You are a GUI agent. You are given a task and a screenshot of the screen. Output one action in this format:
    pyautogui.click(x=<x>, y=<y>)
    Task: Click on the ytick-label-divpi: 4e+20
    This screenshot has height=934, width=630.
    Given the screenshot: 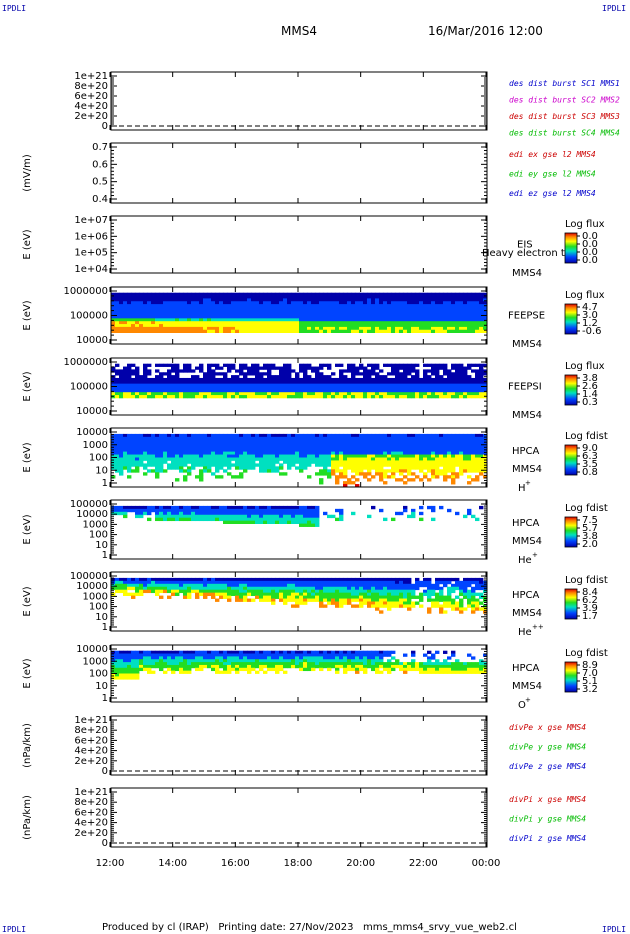 What is the action you would take?
    pyautogui.click(x=91, y=823)
    